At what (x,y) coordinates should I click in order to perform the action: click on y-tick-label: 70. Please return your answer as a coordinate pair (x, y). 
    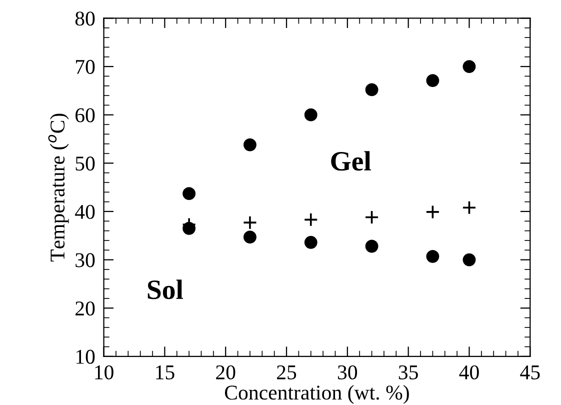
    Looking at the image, I should click on (85, 67).